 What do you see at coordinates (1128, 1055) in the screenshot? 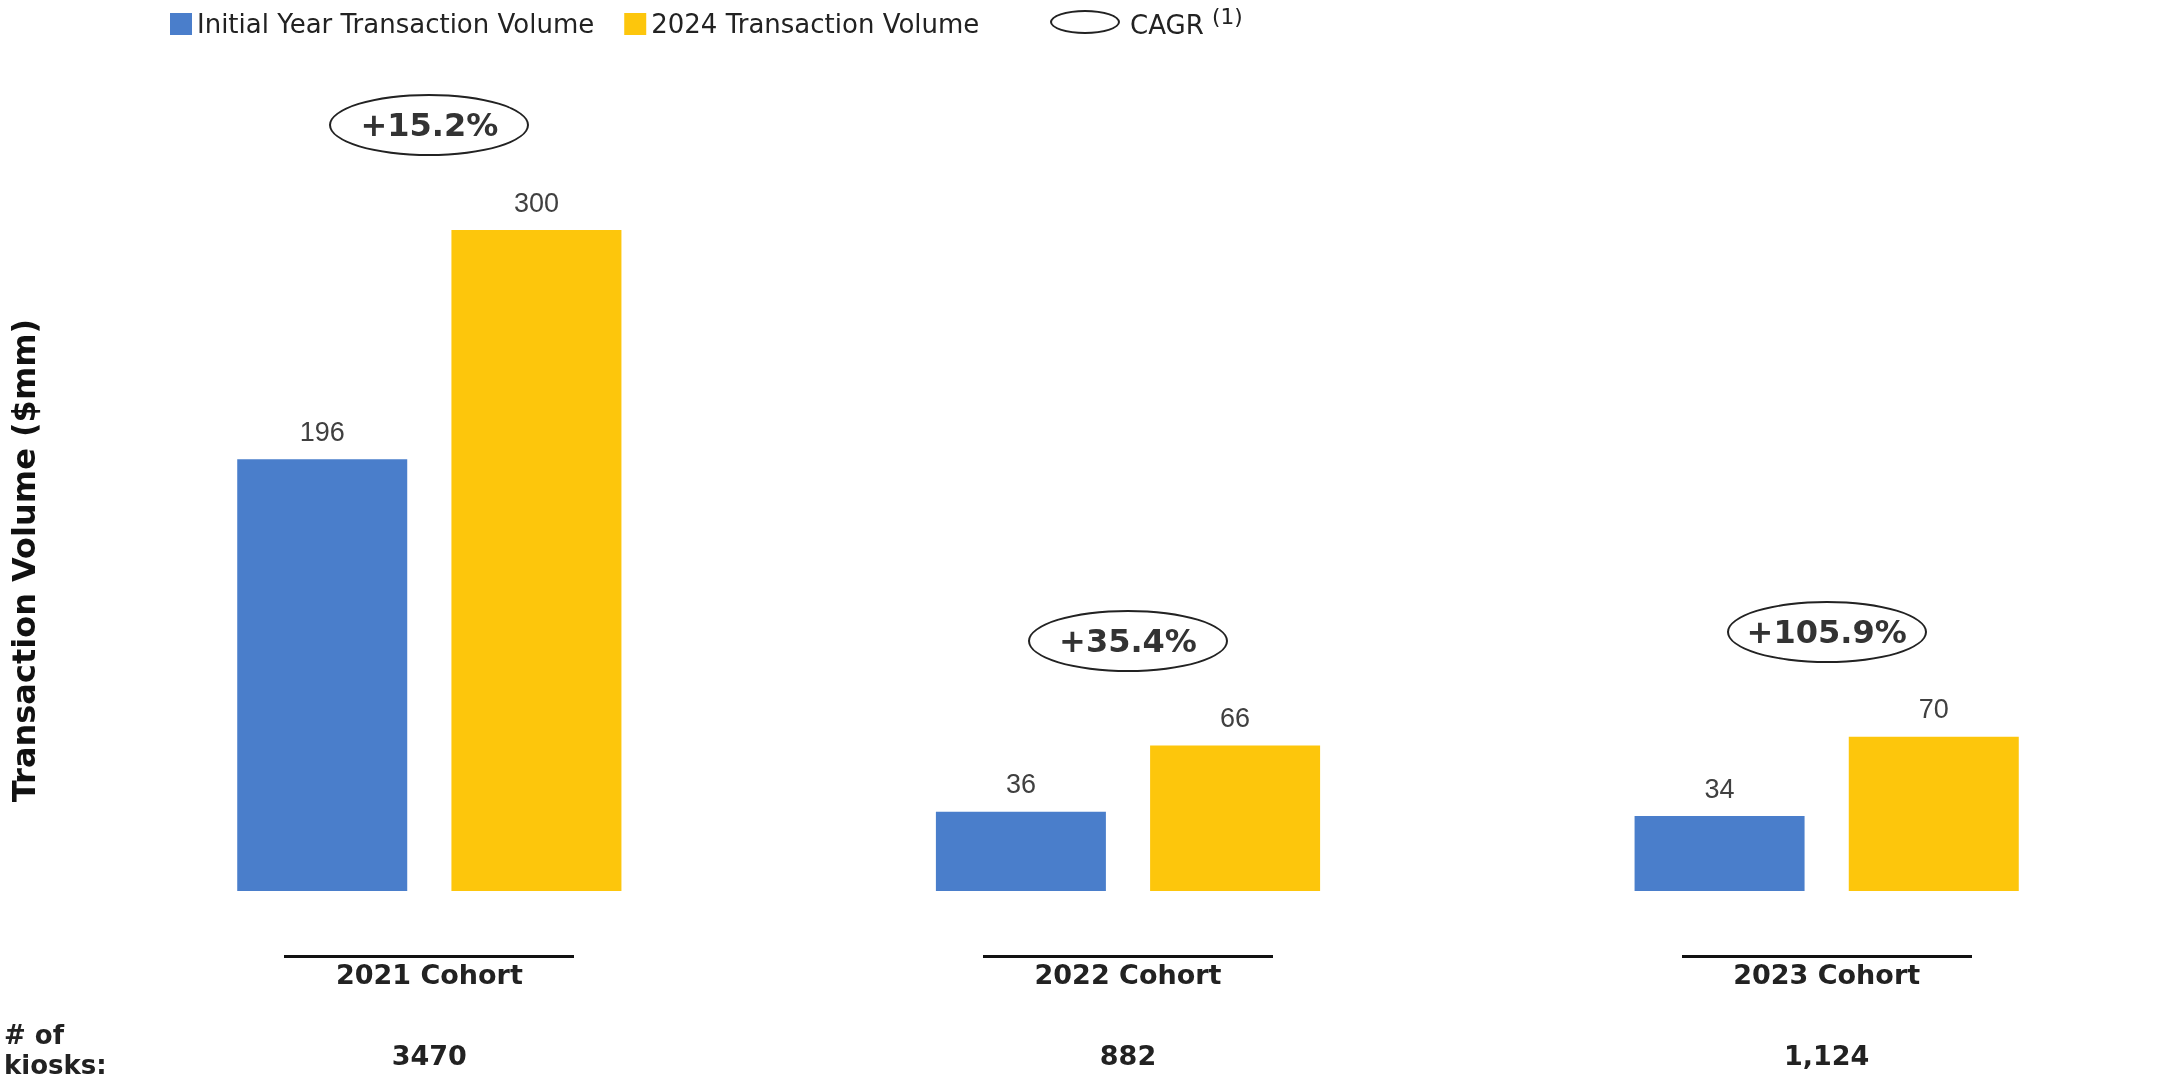
I see `text: 882` at bounding box center [1128, 1055].